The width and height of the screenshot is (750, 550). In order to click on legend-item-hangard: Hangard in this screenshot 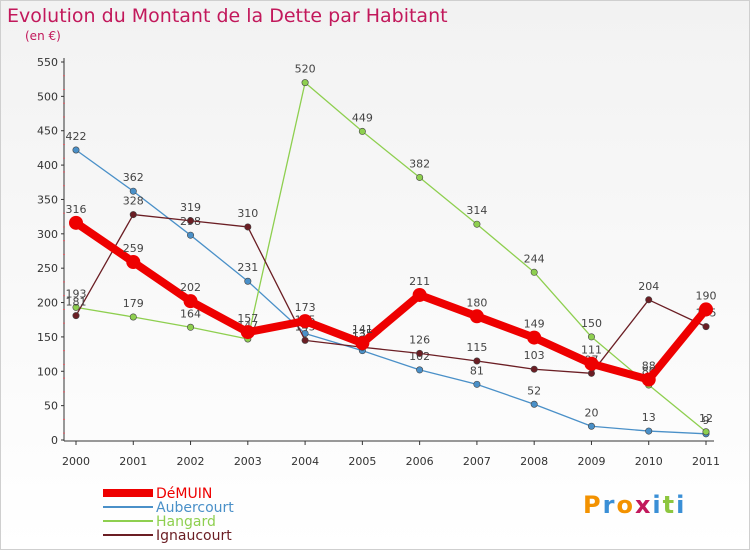, I will do `click(159, 522)`.